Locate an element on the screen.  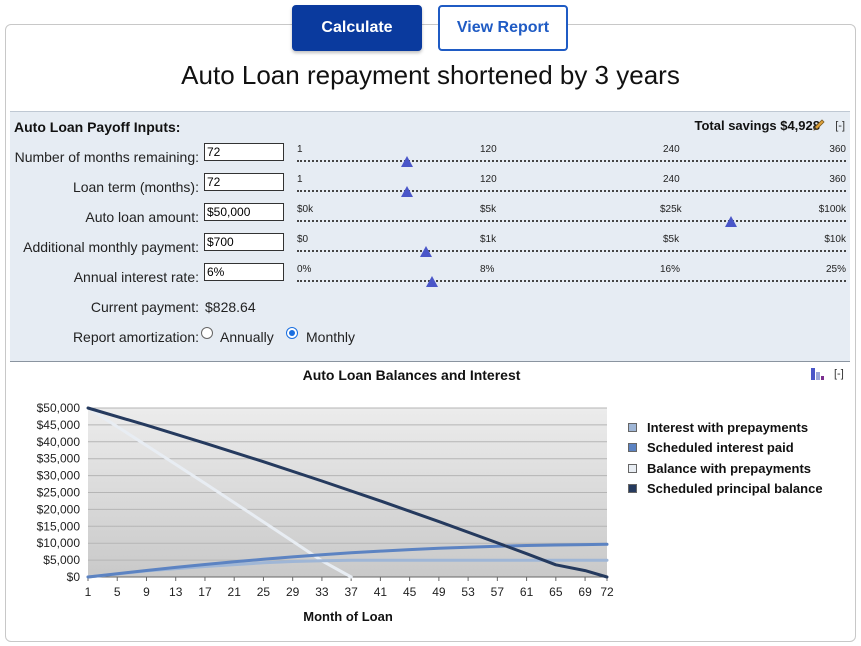
chart-type-icon is located at coordinates (820, 374).